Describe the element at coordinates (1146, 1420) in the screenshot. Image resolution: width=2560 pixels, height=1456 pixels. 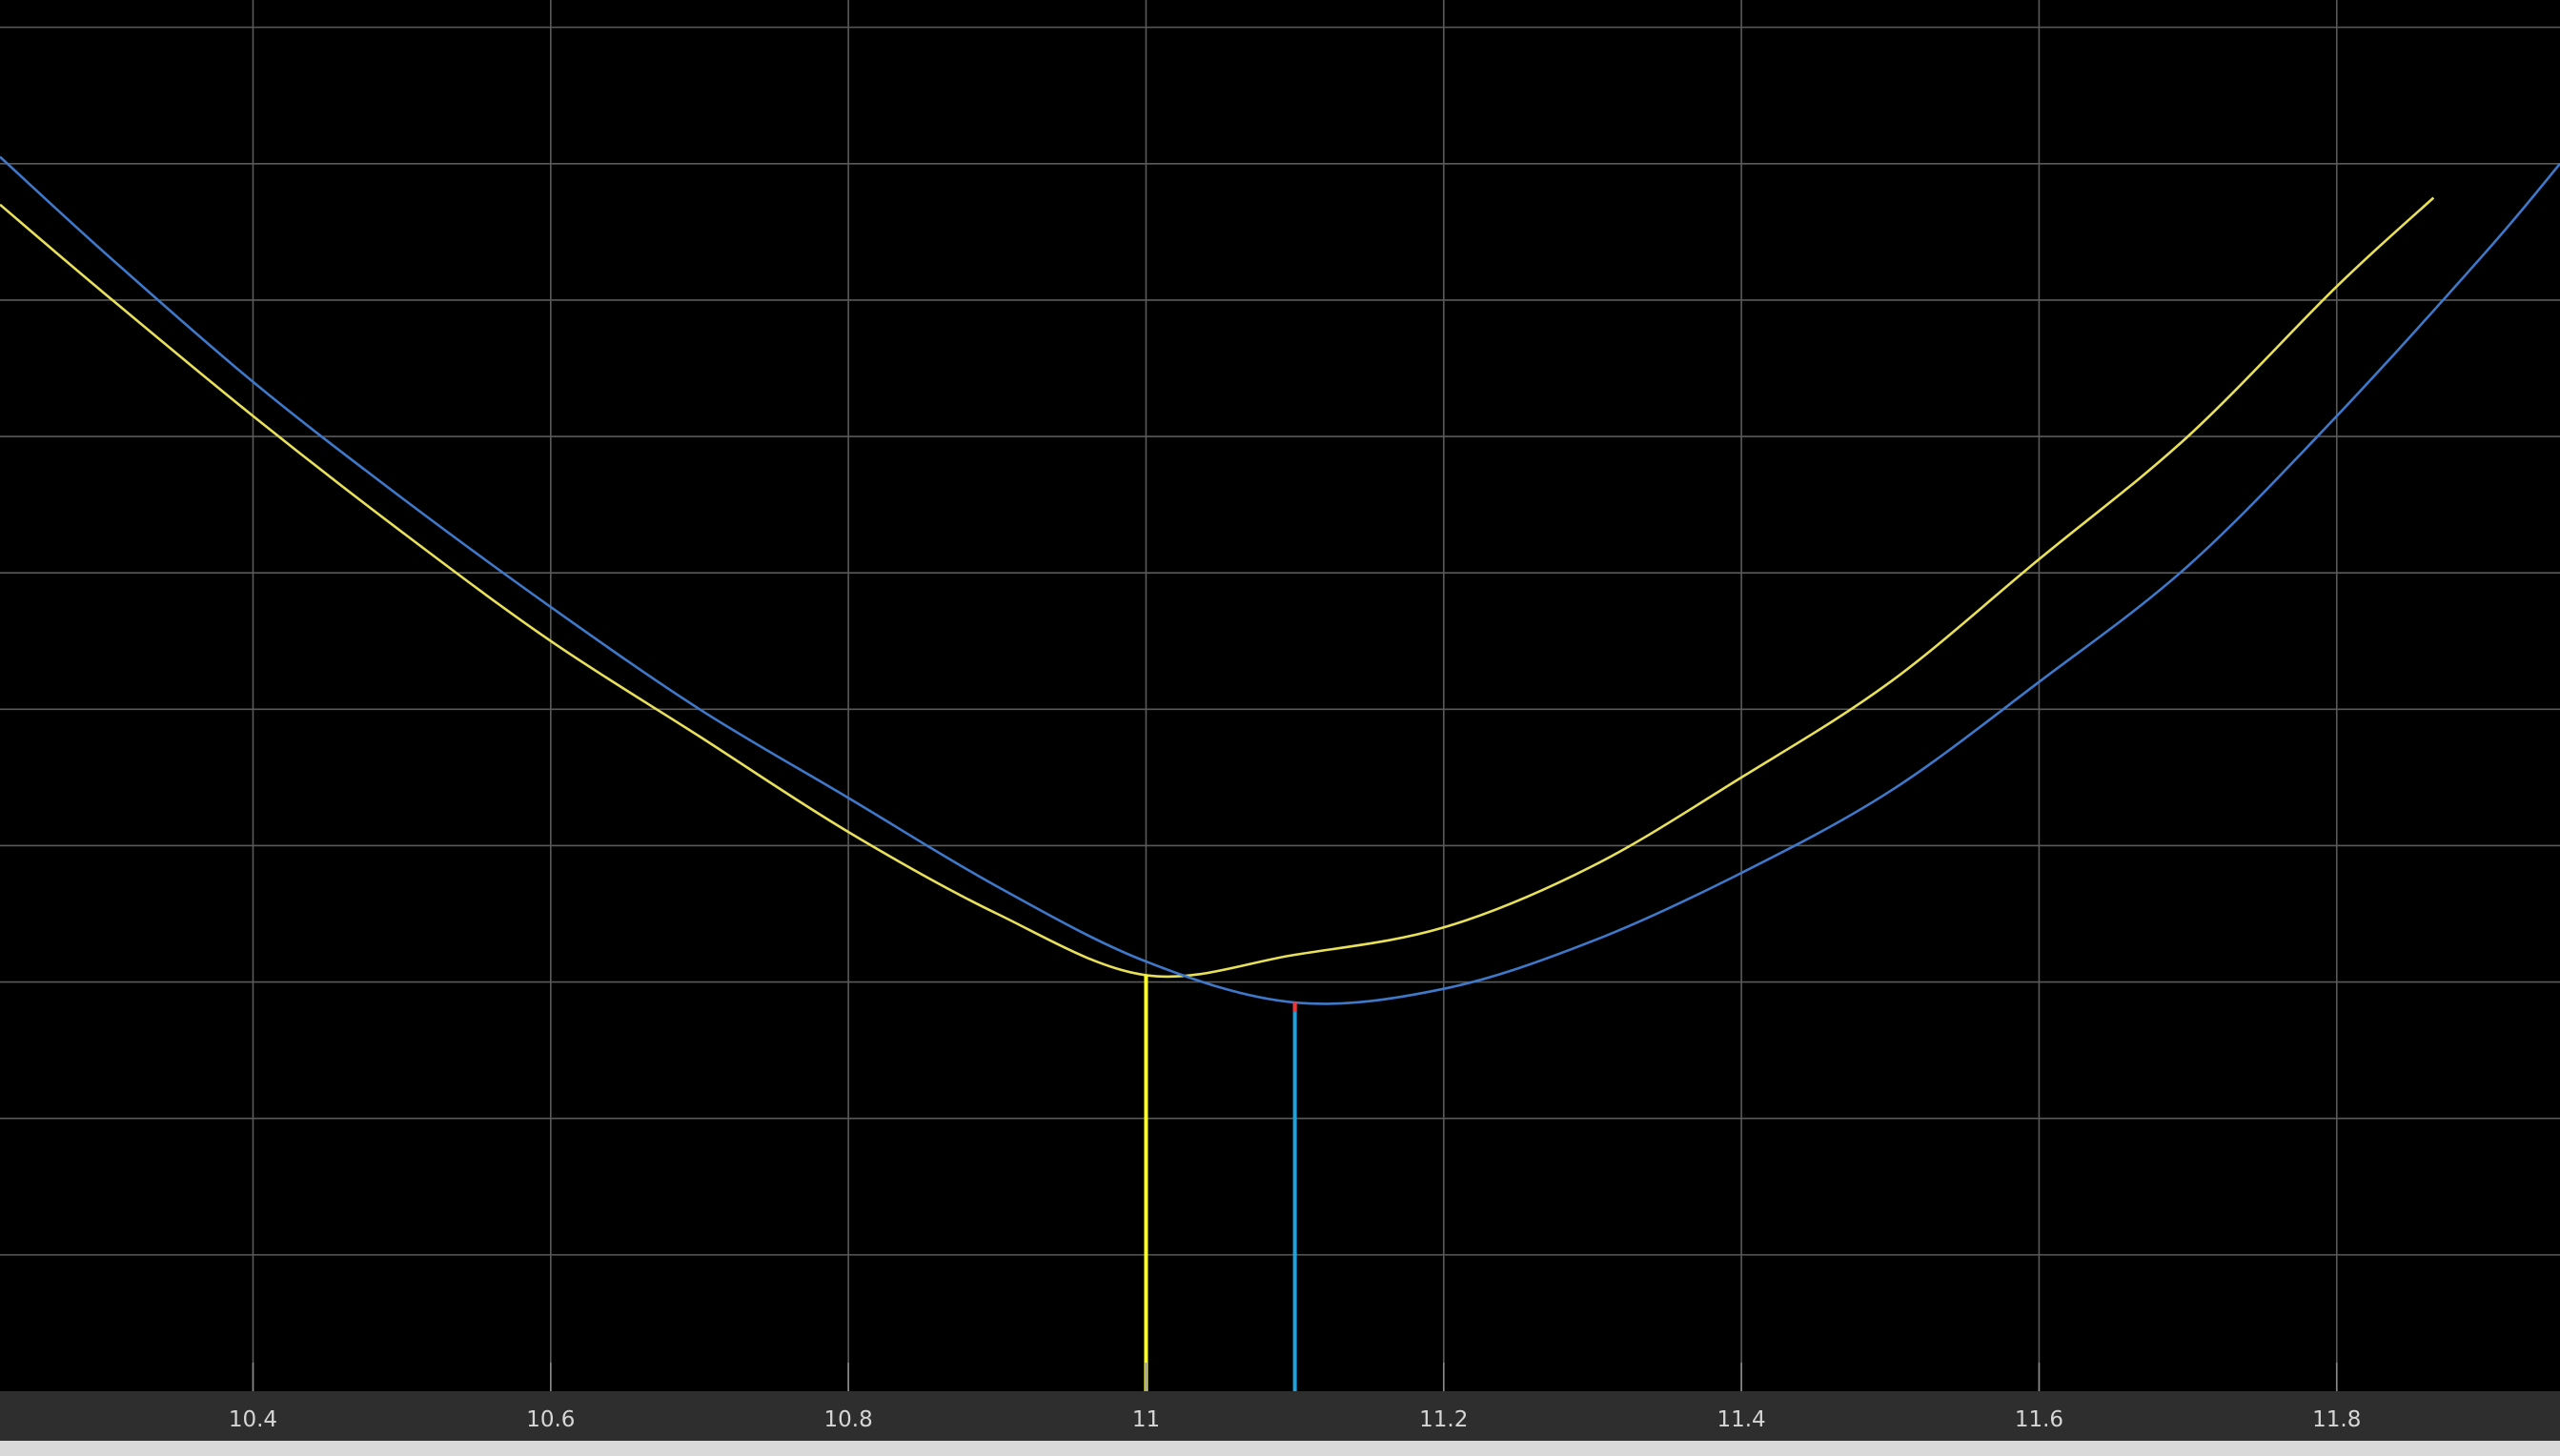
I see `x-tick-label-3: 11` at that location.